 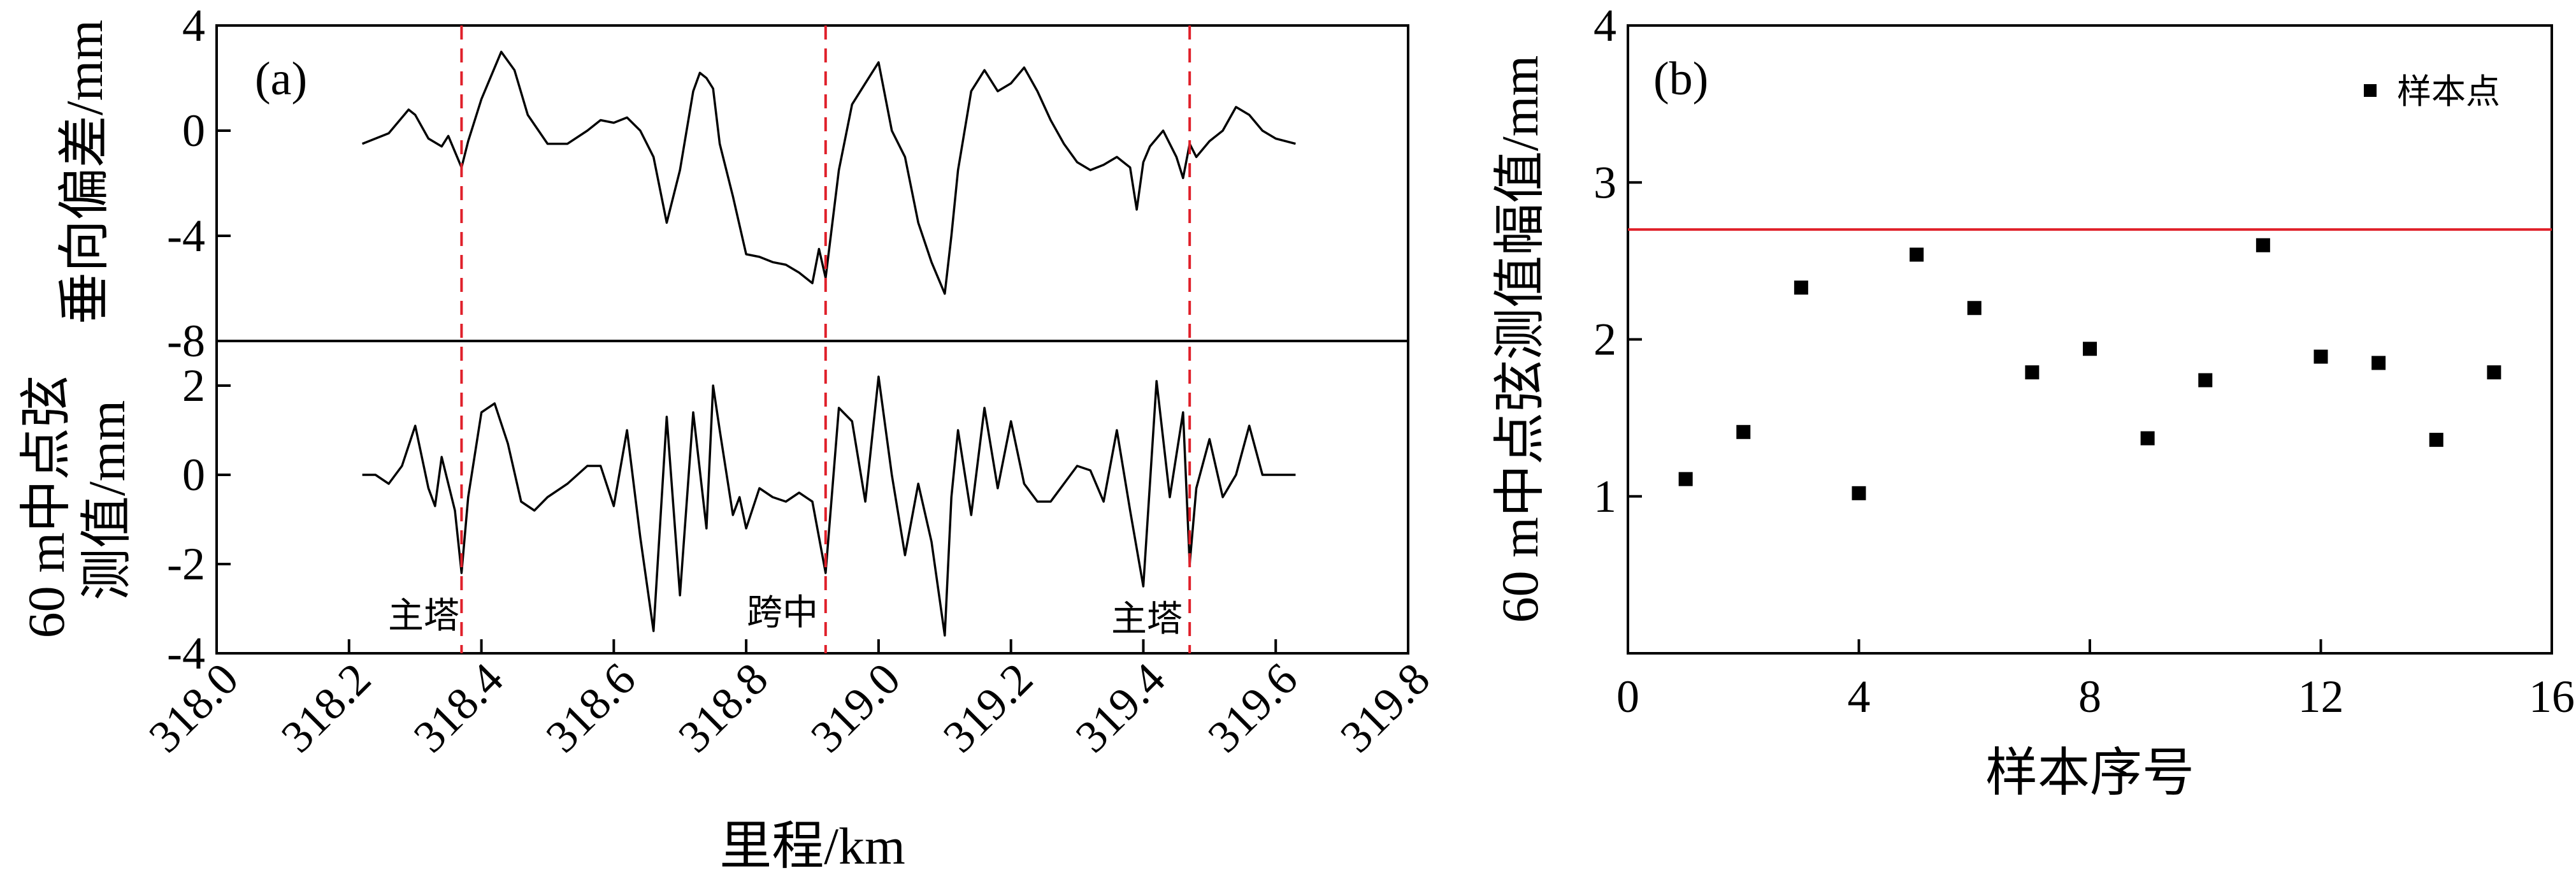 What do you see at coordinates (1520, 339) in the screenshot?
I see `panel-b-ylabel: 60 m中点弦测值幅值/mm` at bounding box center [1520, 339].